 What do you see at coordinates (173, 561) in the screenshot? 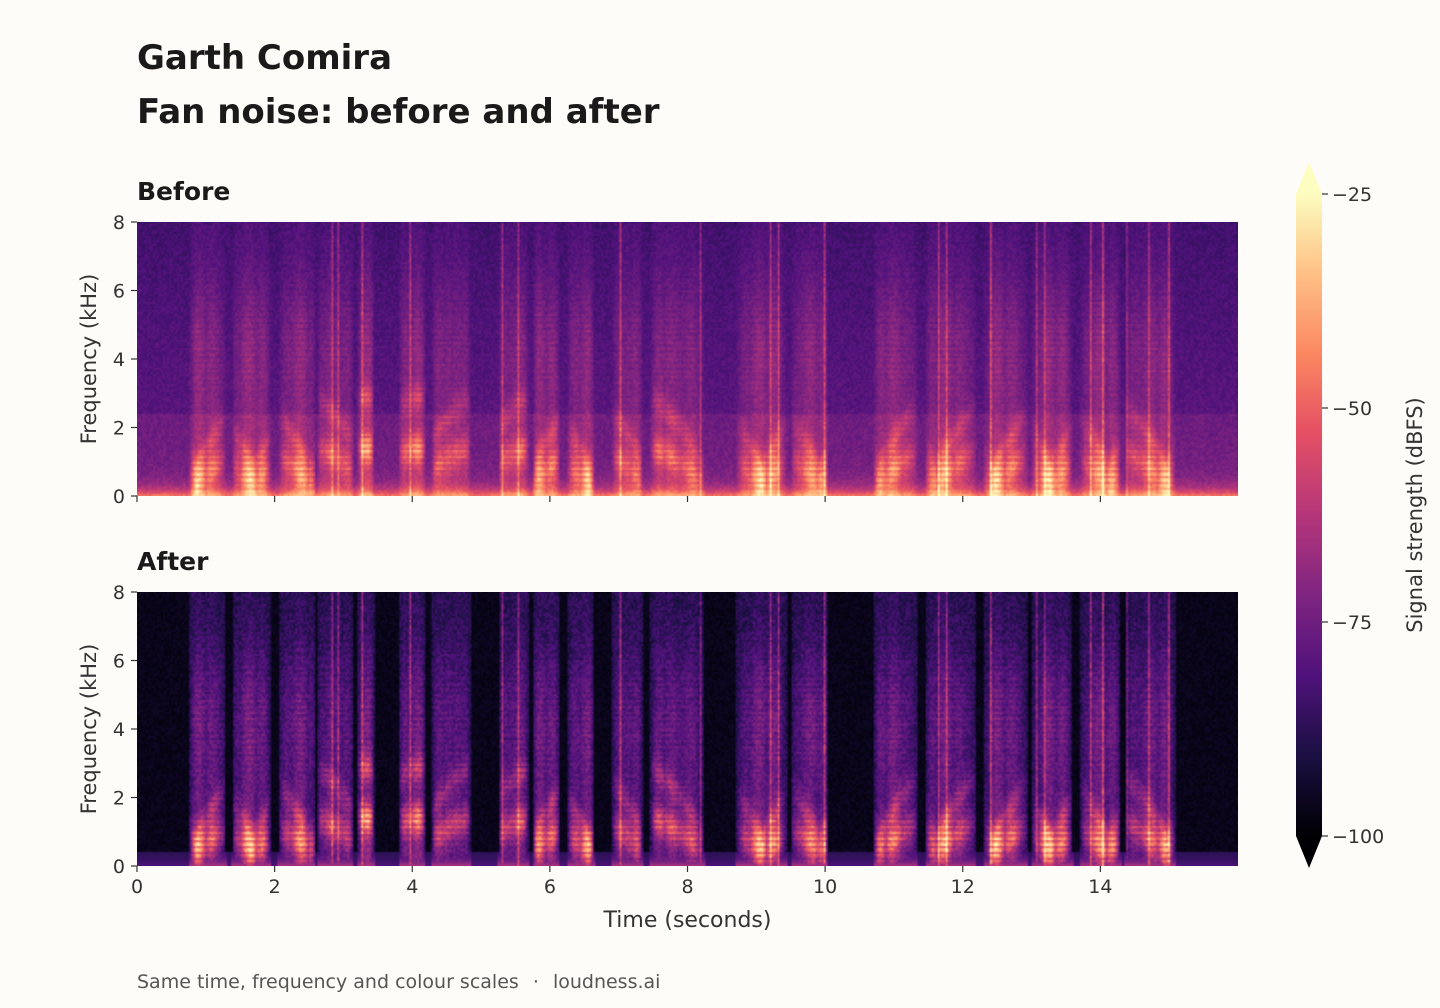
I see `panel-title-after: After` at bounding box center [173, 561].